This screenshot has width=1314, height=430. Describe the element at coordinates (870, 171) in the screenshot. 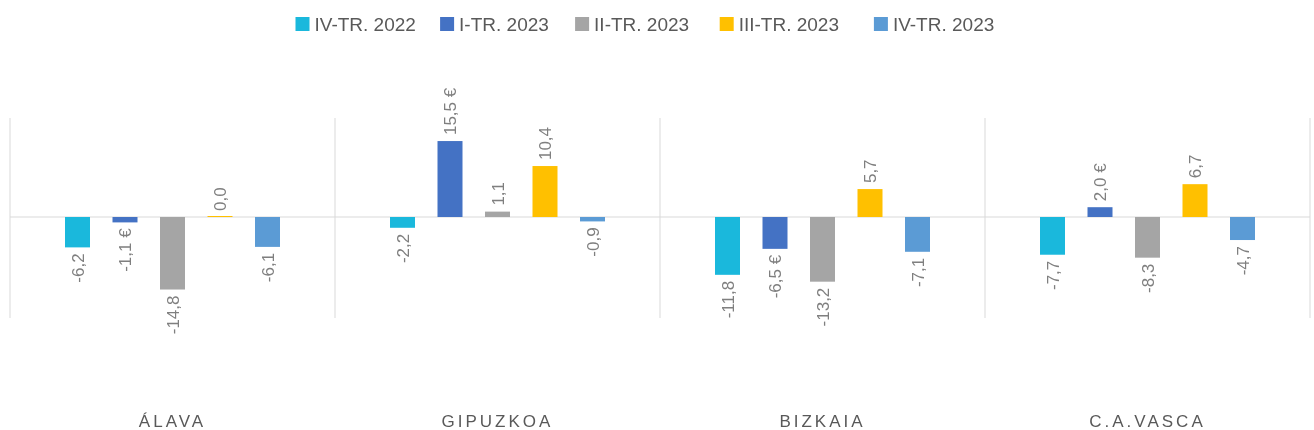

I see `data-label: 5,7` at that location.